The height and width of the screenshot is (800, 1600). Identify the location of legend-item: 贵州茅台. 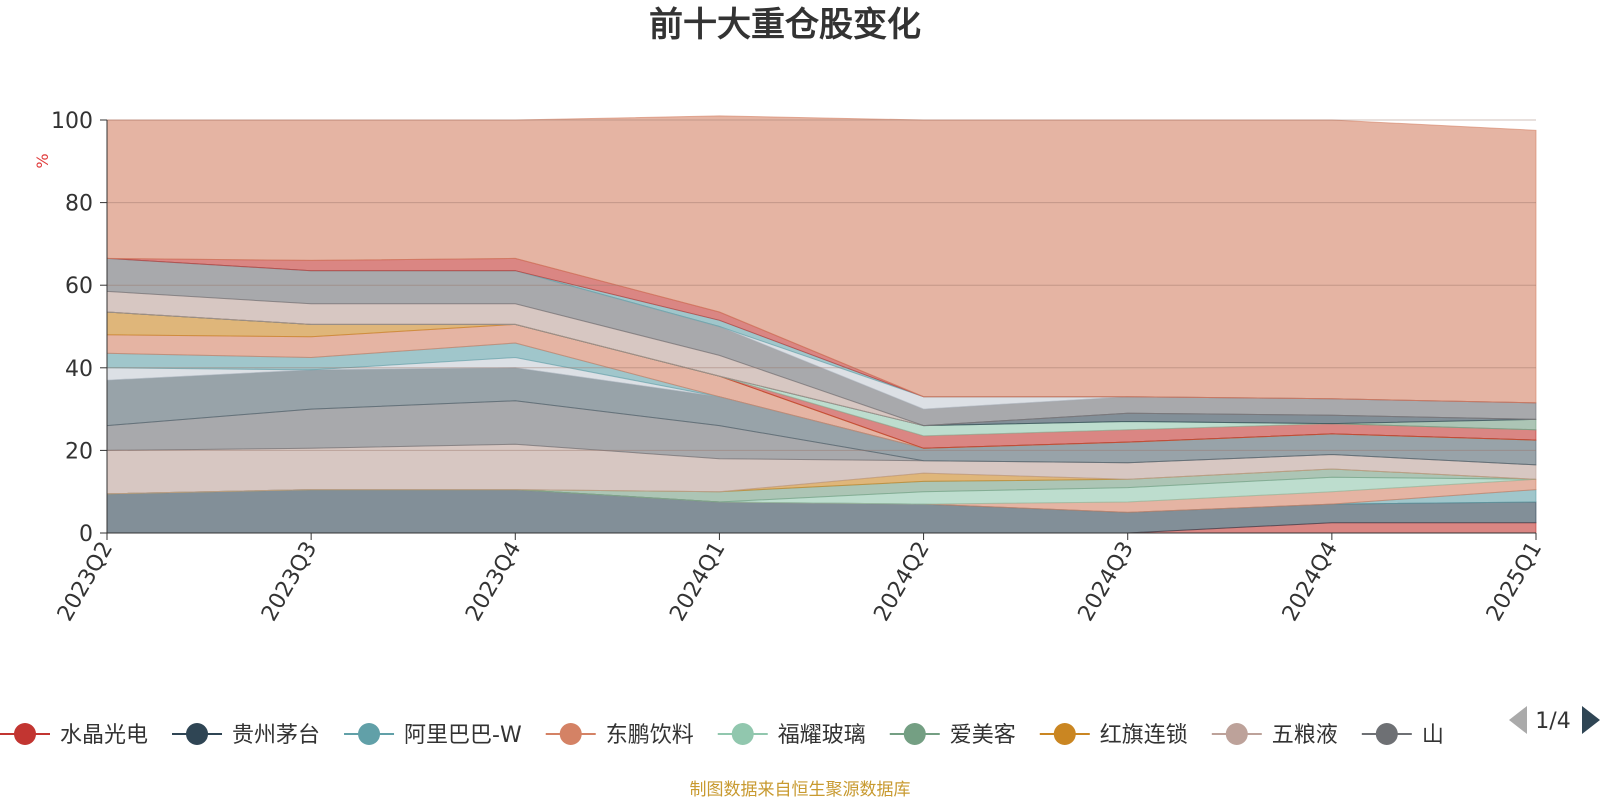
(246, 735).